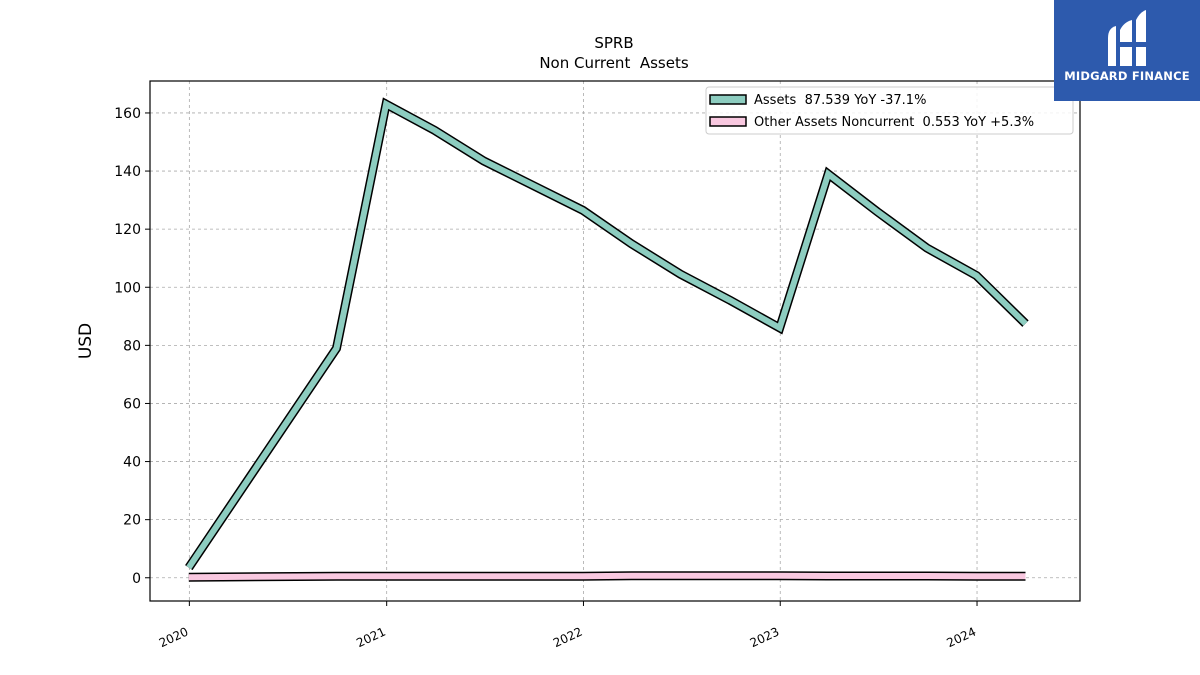 The height and width of the screenshot is (675, 1200). I want to click on y-tick-label: 120, so click(127, 230).